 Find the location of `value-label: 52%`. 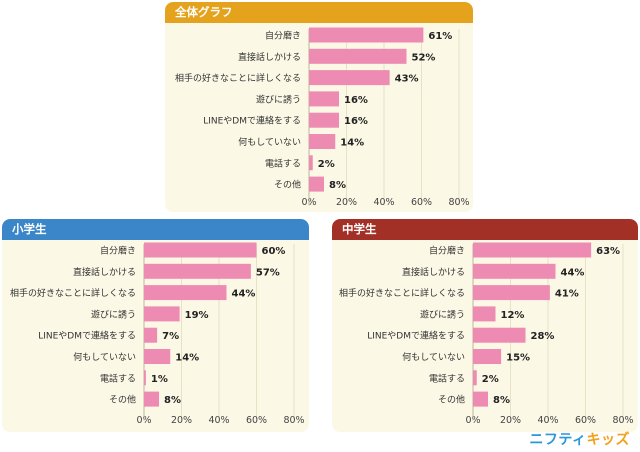

value-label: 52% is located at coordinates (424, 57).